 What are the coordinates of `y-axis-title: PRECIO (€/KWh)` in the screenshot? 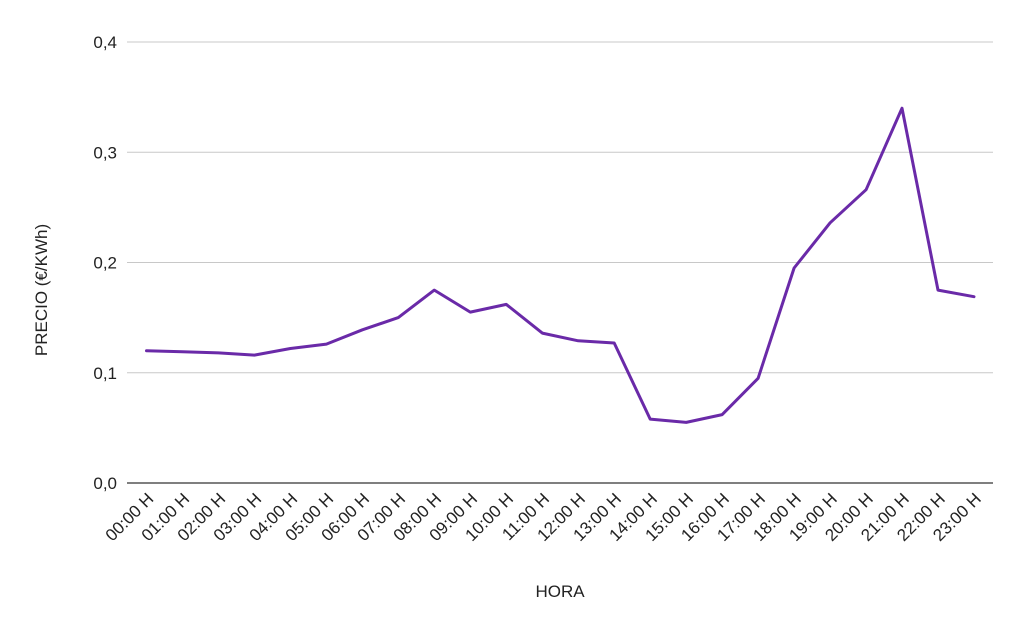 It's located at (41, 290).